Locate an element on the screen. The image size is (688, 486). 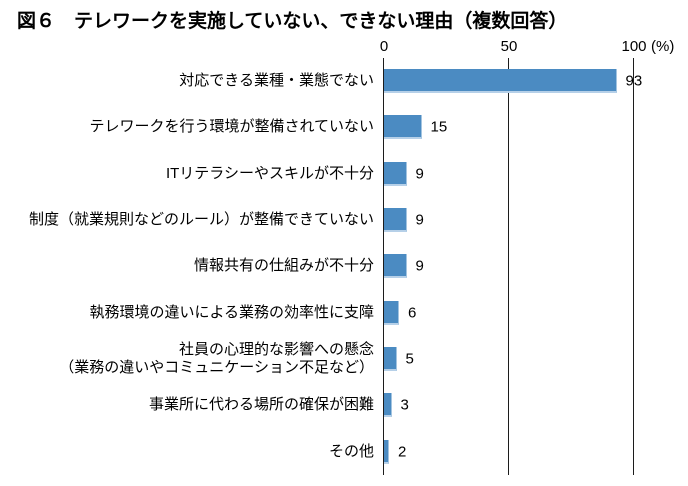
chart-row: テレワークを行う環境が整備されていない 15 is located at coordinates (344, 127).